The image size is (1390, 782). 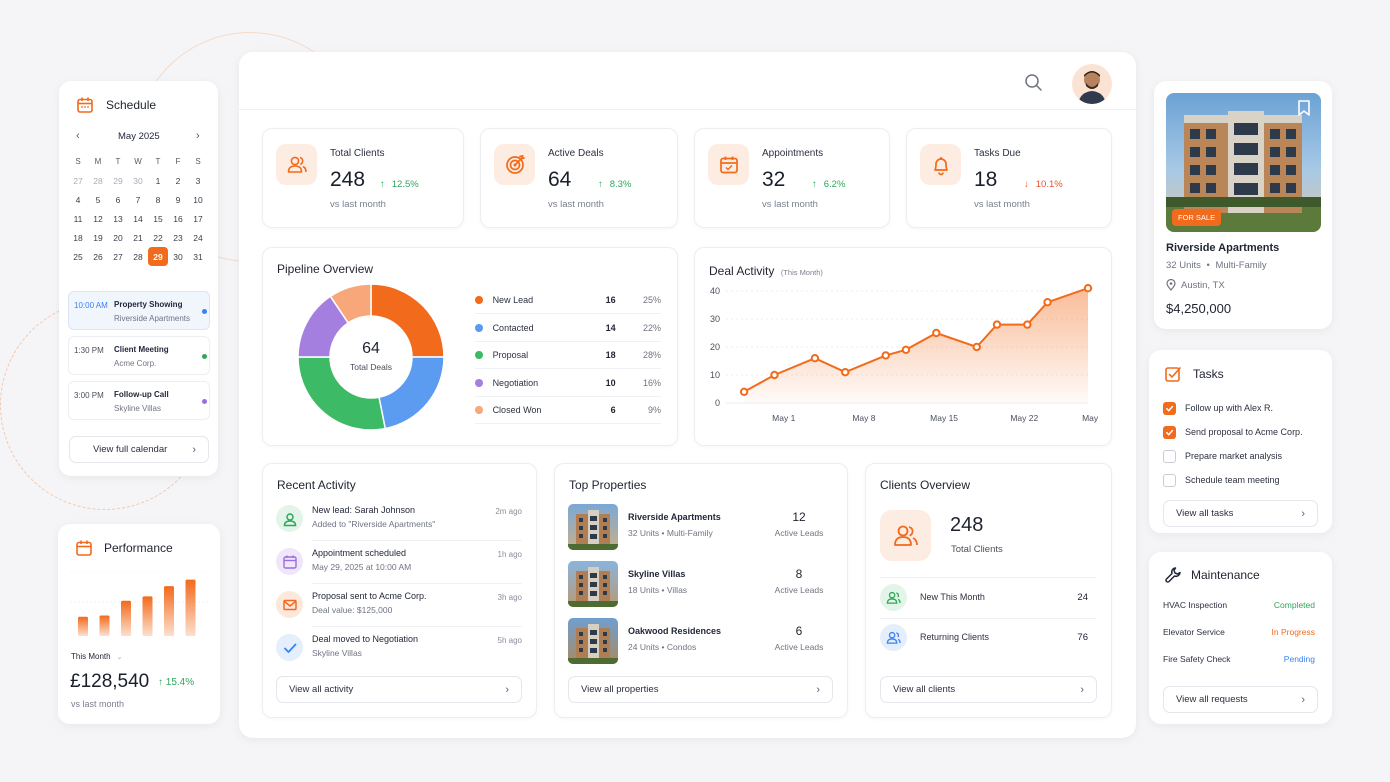 I want to click on calendar-day: 29, so click(x=118, y=180).